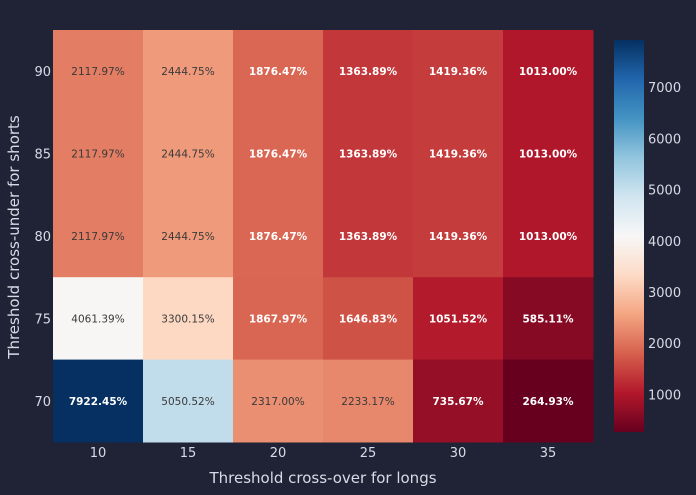 The width and height of the screenshot is (696, 495). What do you see at coordinates (664, 293) in the screenshot?
I see `colorbar-tick-label: 3000` at bounding box center [664, 293].